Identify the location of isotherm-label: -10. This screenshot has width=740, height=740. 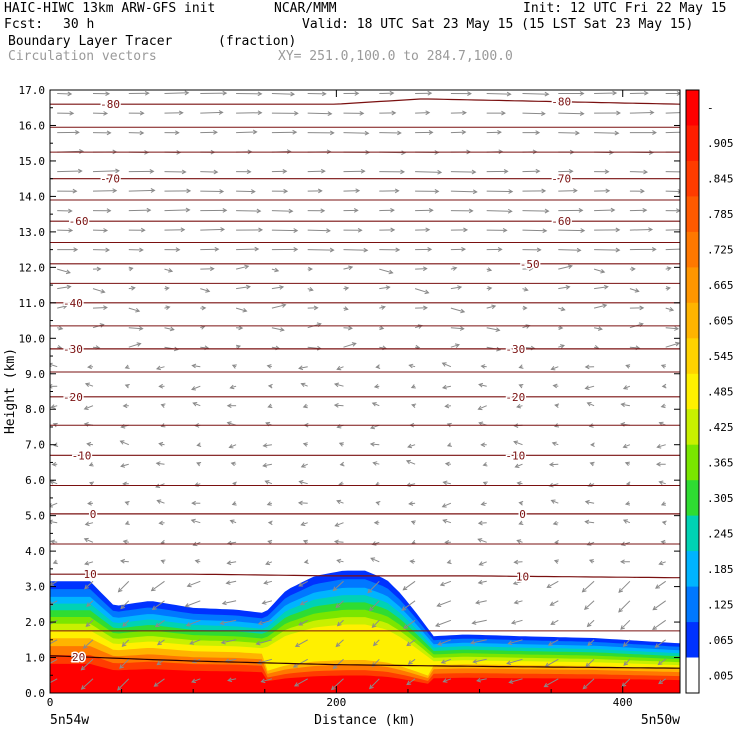
(82, 455).